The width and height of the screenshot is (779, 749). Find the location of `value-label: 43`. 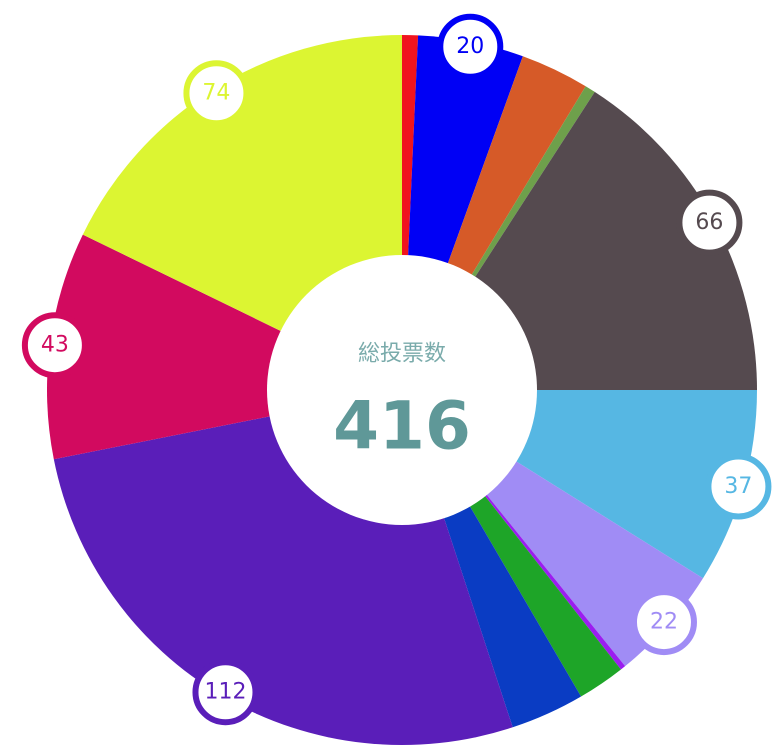

value-label: 43 is located at coordinates (55, 345).